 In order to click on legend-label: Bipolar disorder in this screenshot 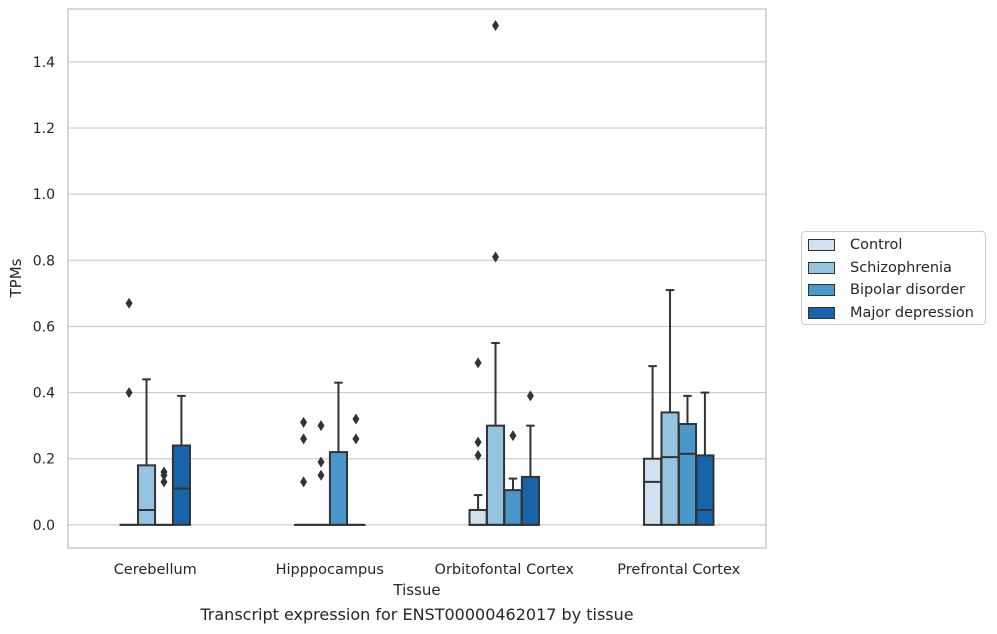, I will do `click(907, 290)`.